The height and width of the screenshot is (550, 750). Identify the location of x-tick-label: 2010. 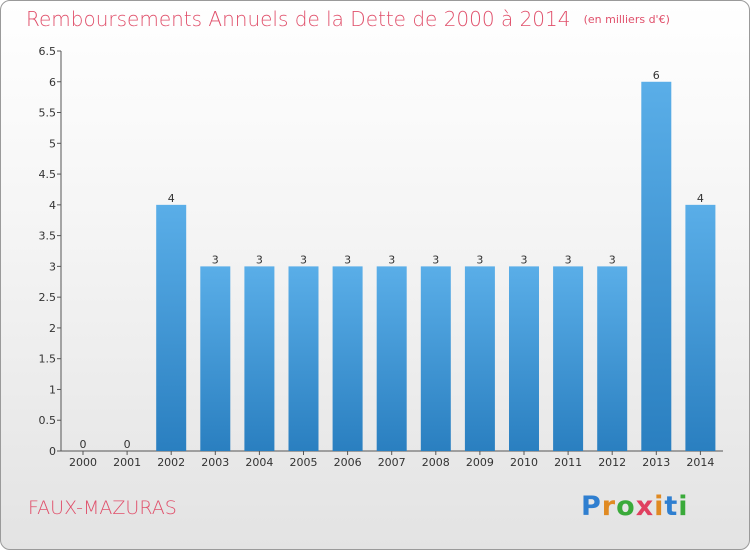
(524, 462).